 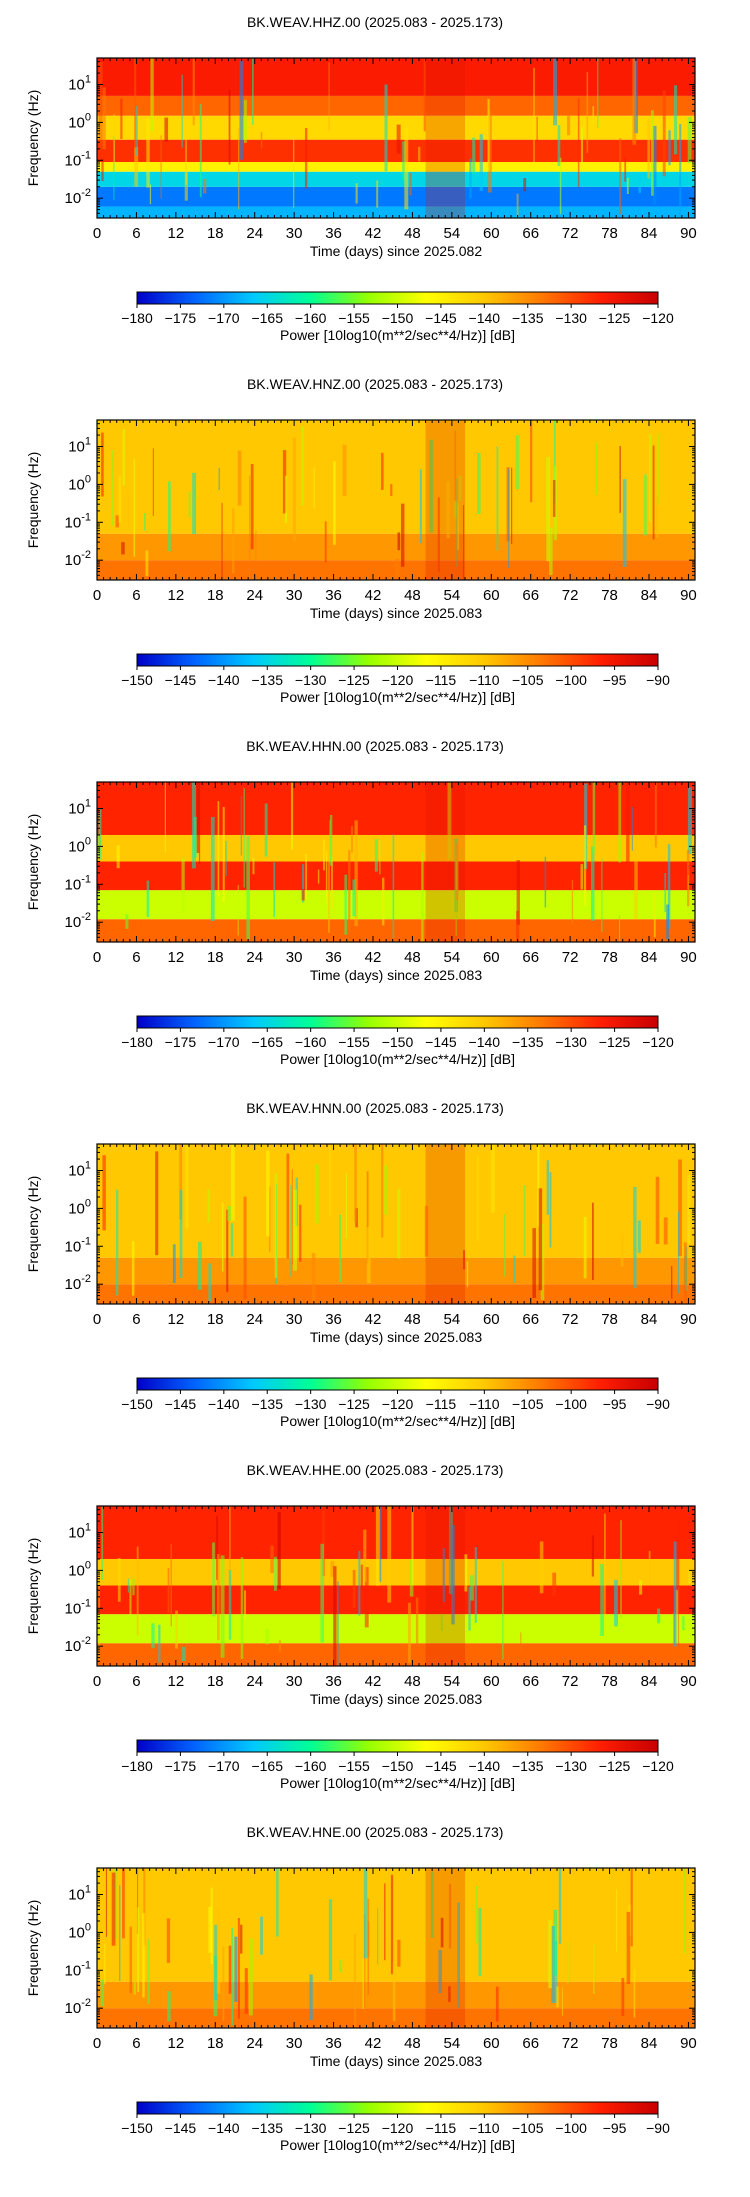 What do you see at coordinates (33, 138) in the screenshot?
I see `y-axis-label: Frequency (Hz)` at bounding box center [33, 138].